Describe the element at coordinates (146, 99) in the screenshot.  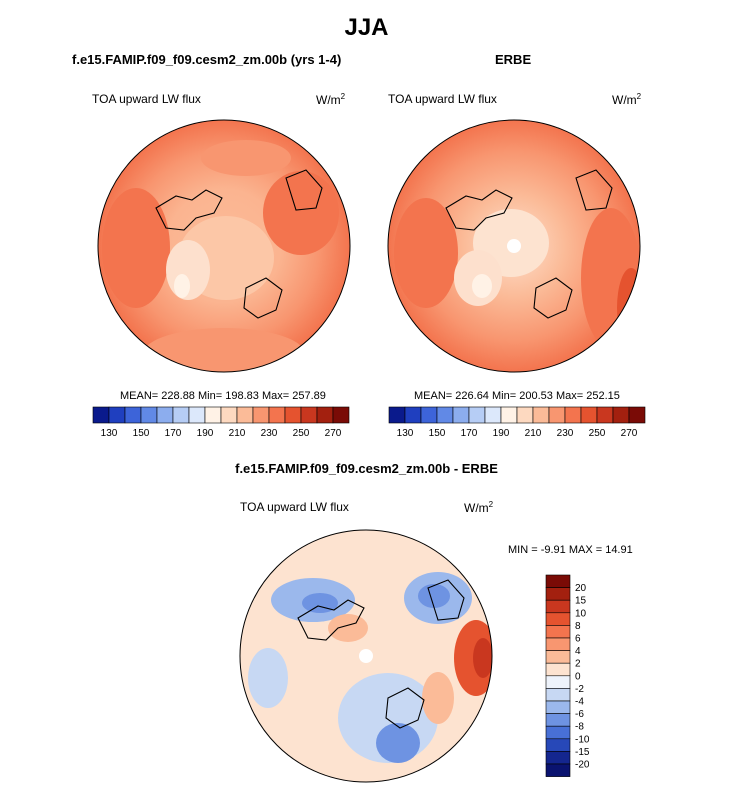
I see `panel1-variable-label: TOA upward LW flux` at that location.